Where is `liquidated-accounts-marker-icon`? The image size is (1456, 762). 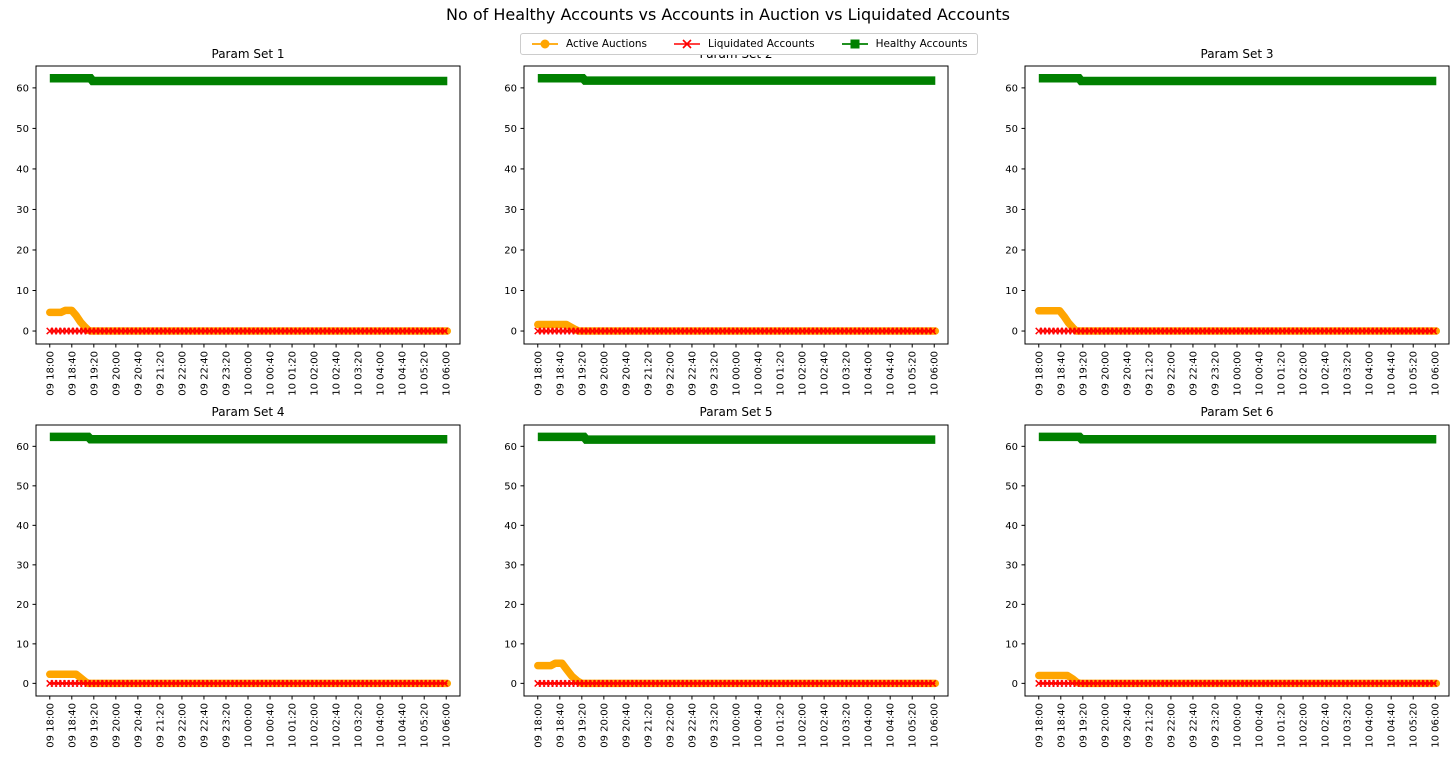
liquidated-accounts-marker-icon is located at coordinates (687, 44).